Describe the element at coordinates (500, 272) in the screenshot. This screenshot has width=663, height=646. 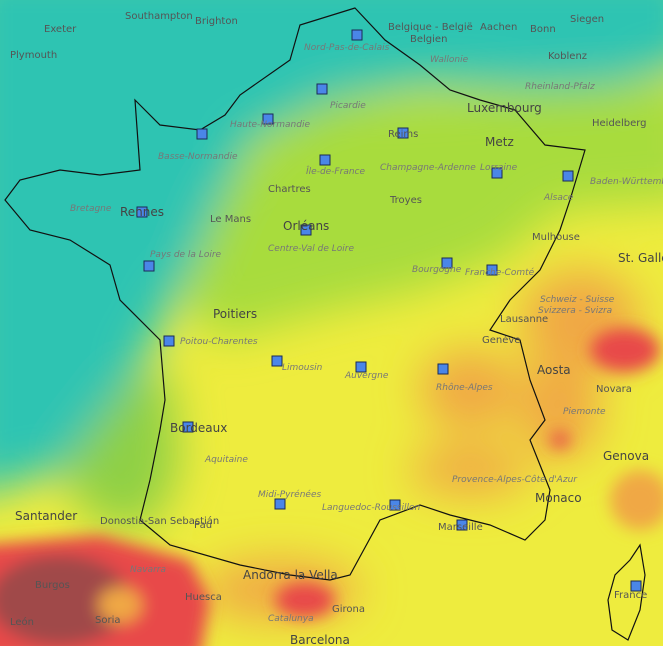
I see `place-label: Franche-Comté` at that location.